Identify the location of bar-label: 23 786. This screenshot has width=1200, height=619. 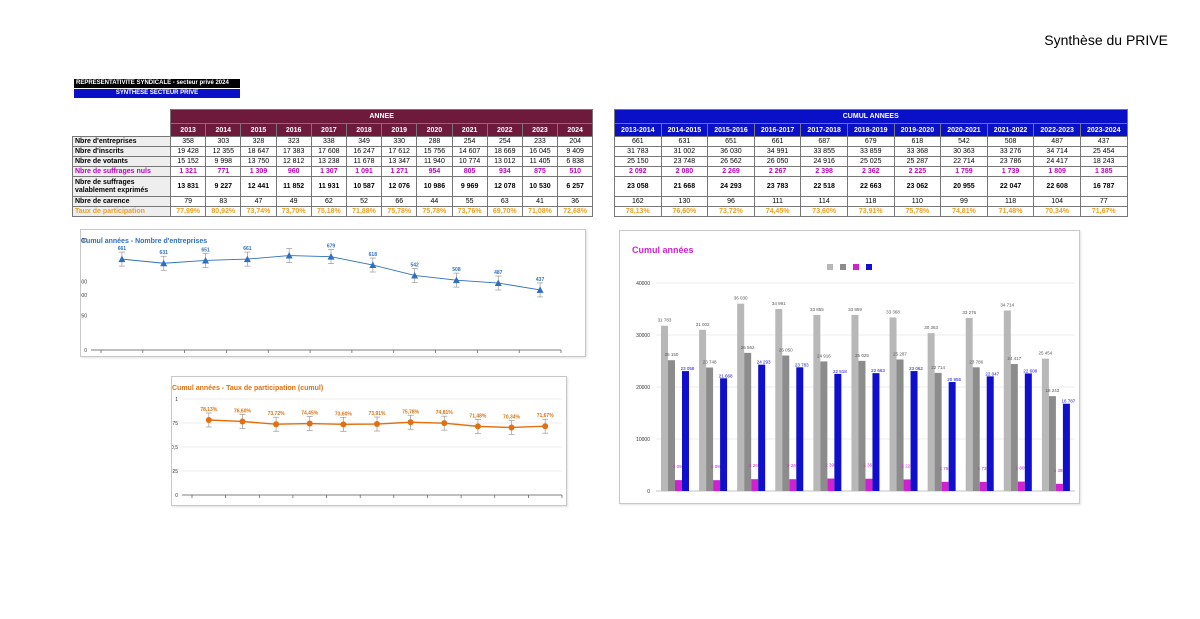
(976, 361).